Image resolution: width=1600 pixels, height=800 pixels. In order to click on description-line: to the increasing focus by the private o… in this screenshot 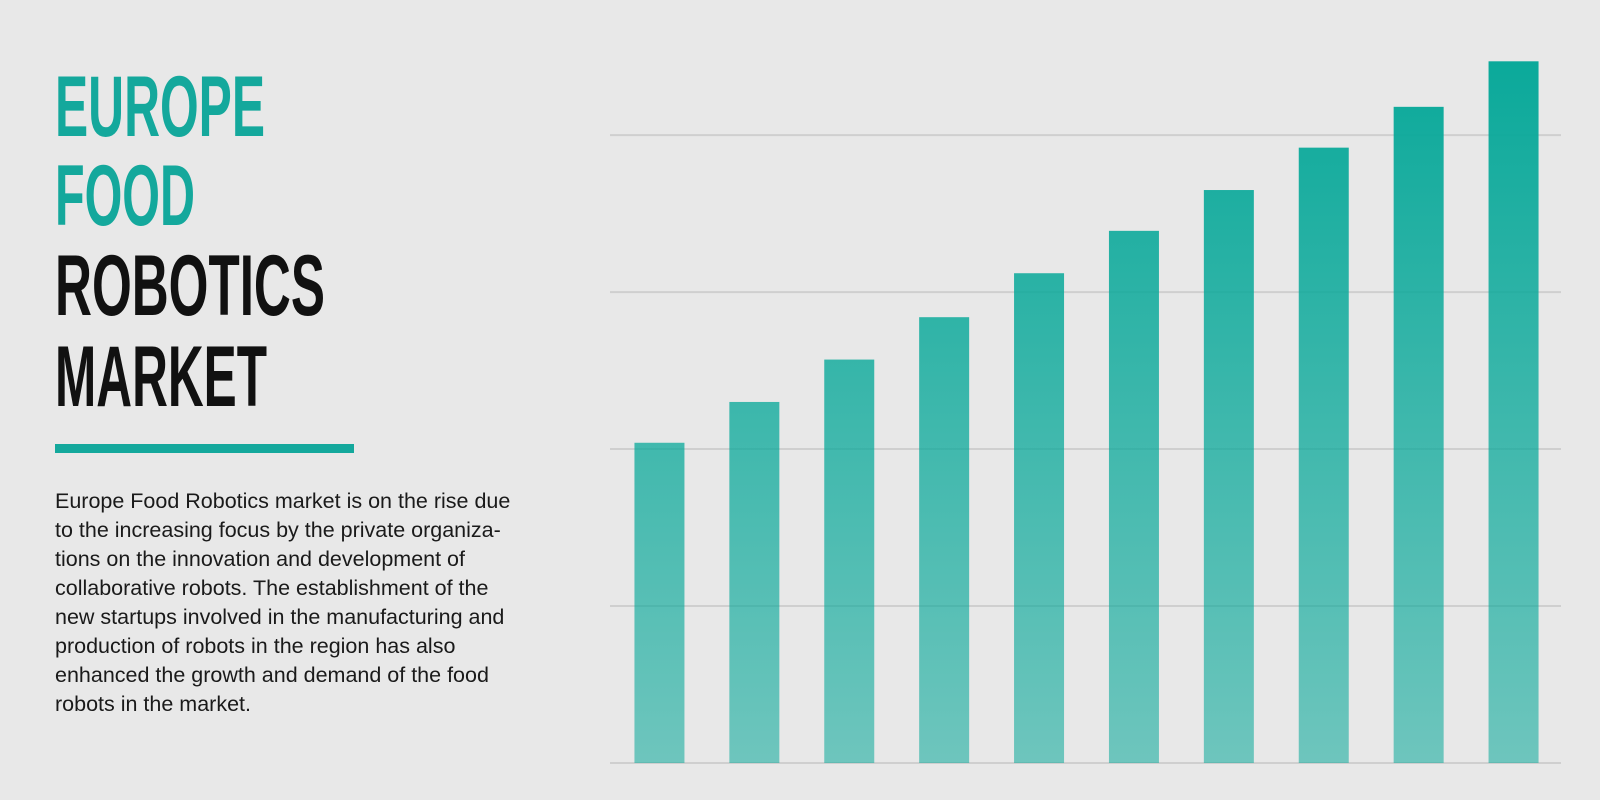, I will do `click(278, 530)`.